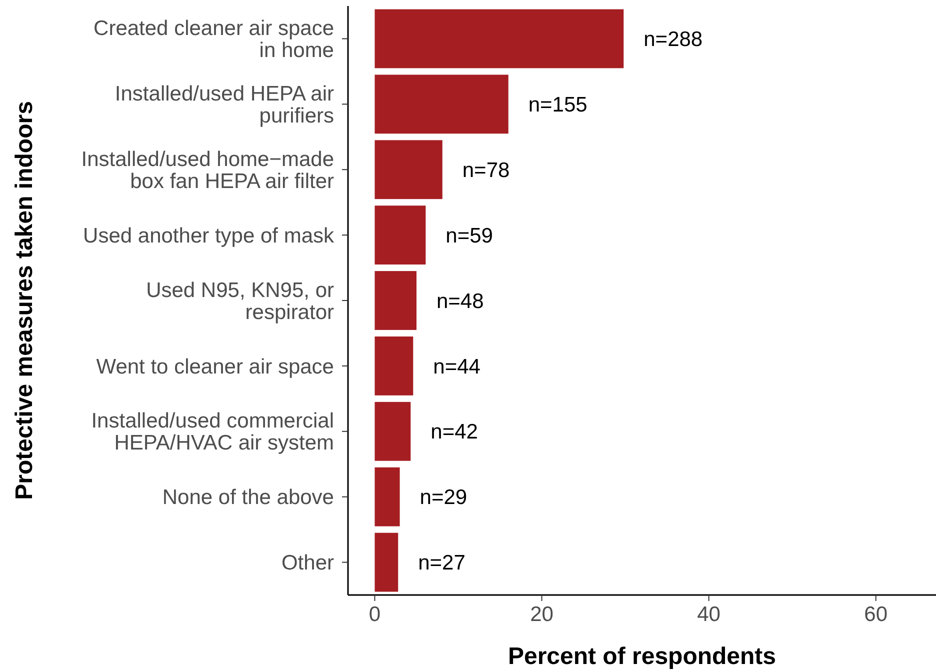 The image size is (936, 670). Describe the element at coordinates (207, 170) in the screenshot. I see `y-tick-label: Installed/used home−made box fan HEPA air filter` at that location.